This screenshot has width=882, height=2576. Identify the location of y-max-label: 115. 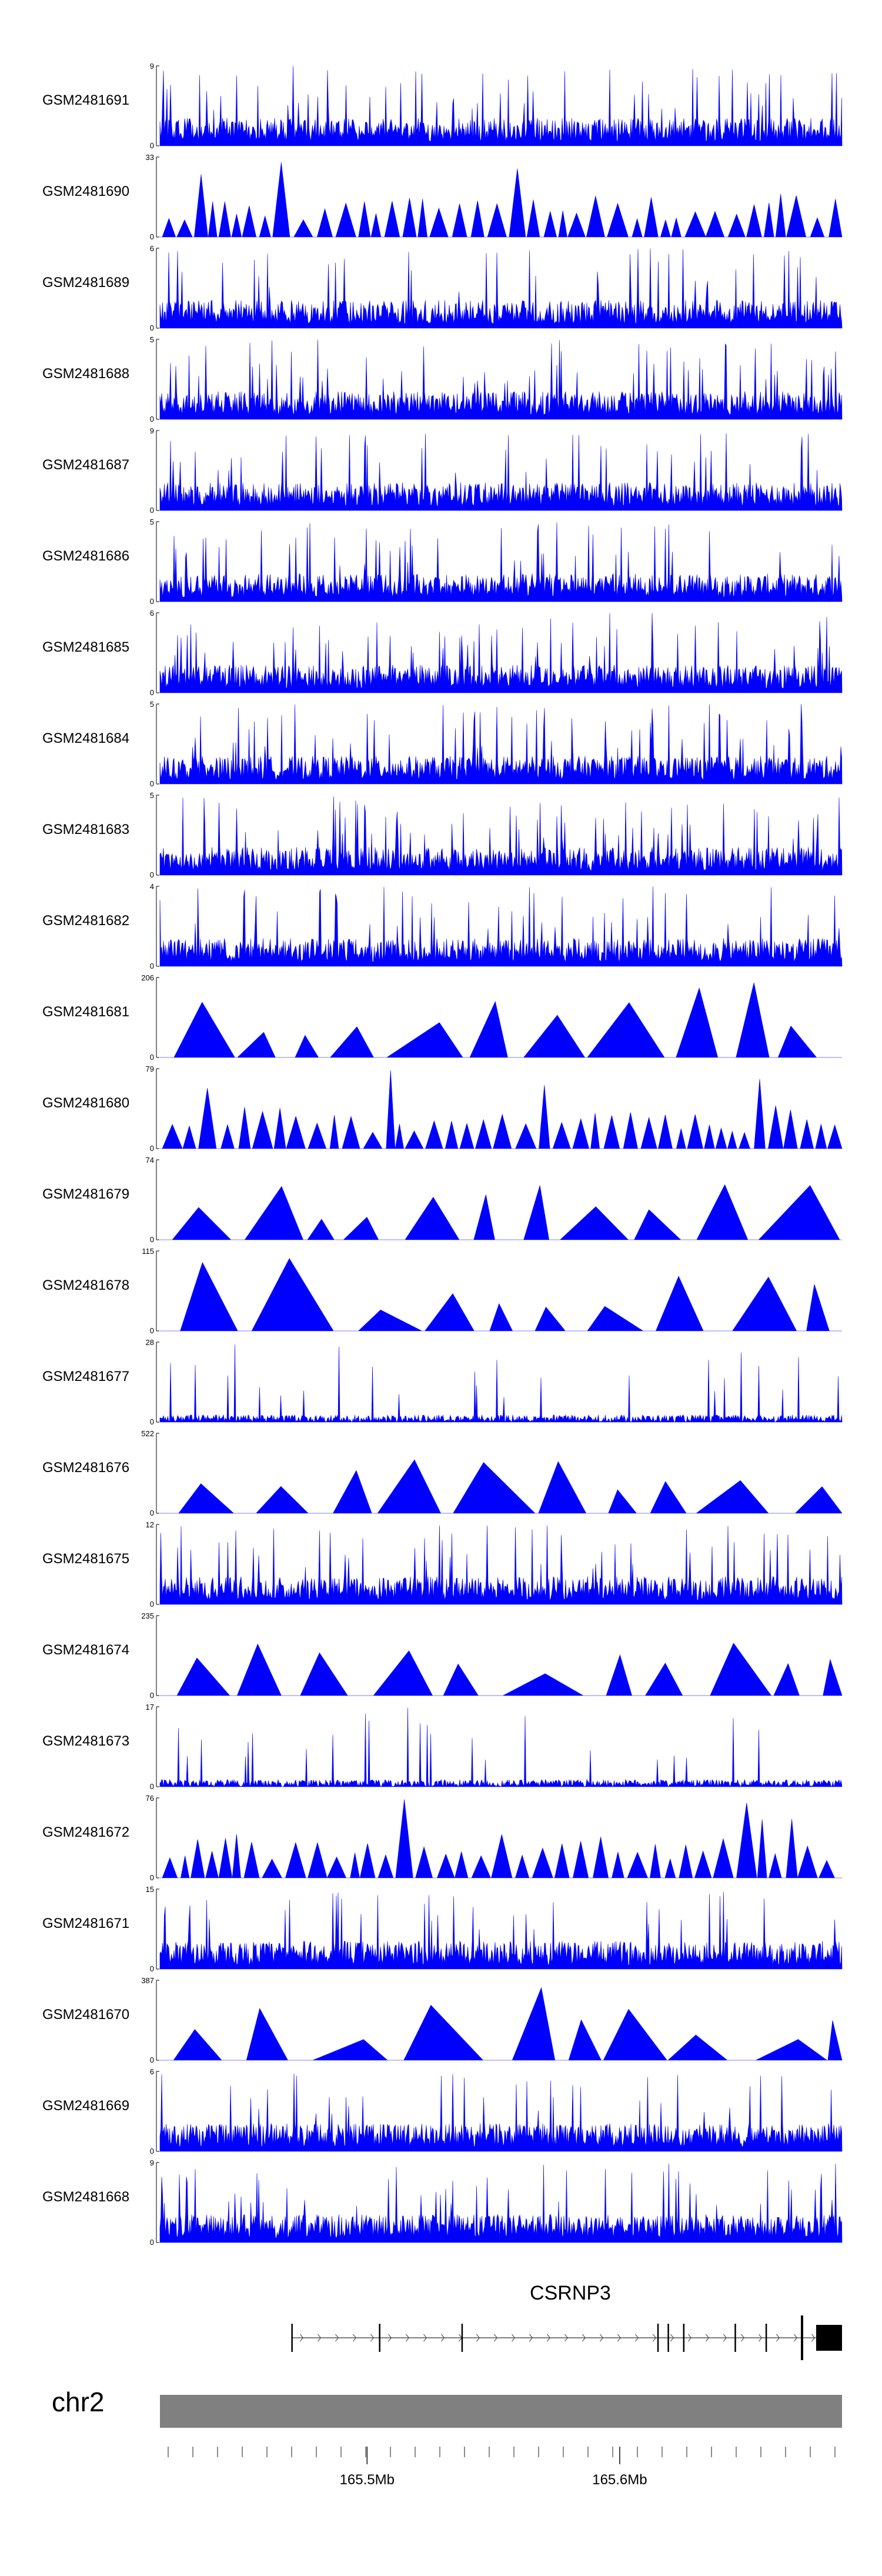
(148, 1251).